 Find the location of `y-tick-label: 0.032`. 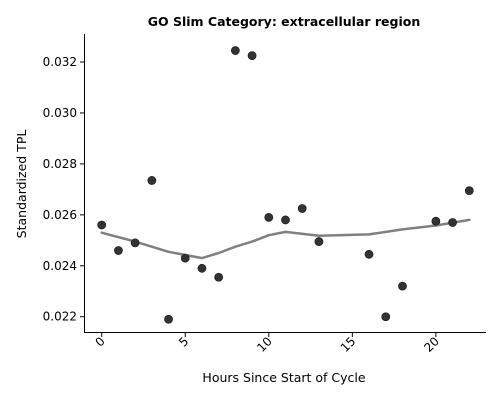

y-tick-label: 0.032 is located at coordinates (60, 62).